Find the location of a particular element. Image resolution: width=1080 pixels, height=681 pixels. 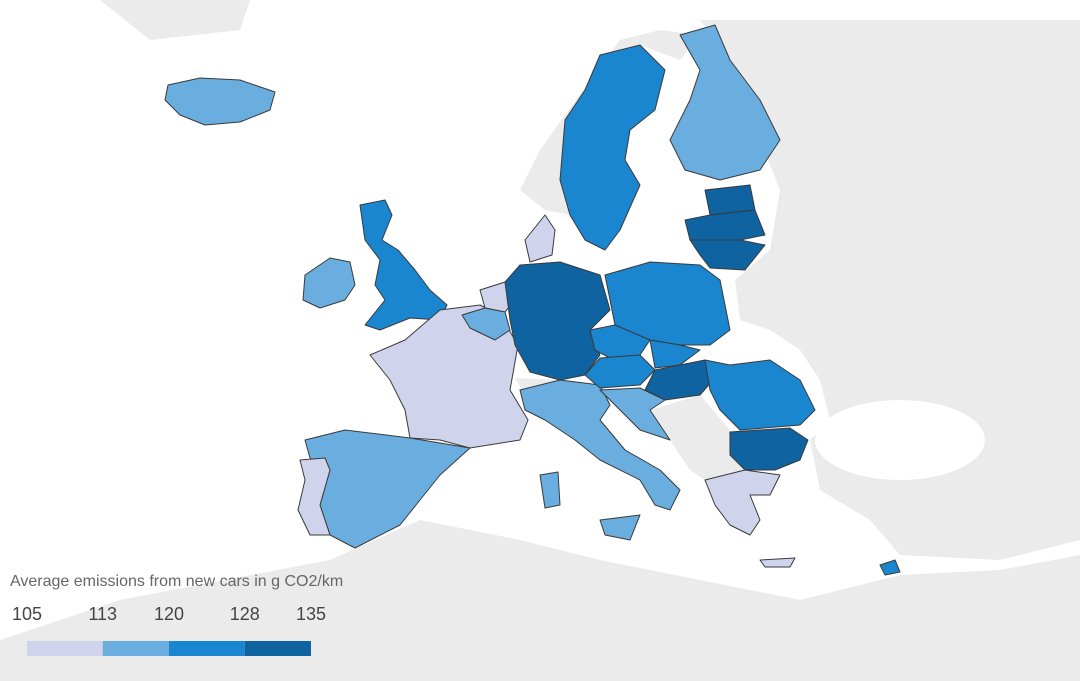

legend-tick-label: 105 is located at coordinates (27, 614).